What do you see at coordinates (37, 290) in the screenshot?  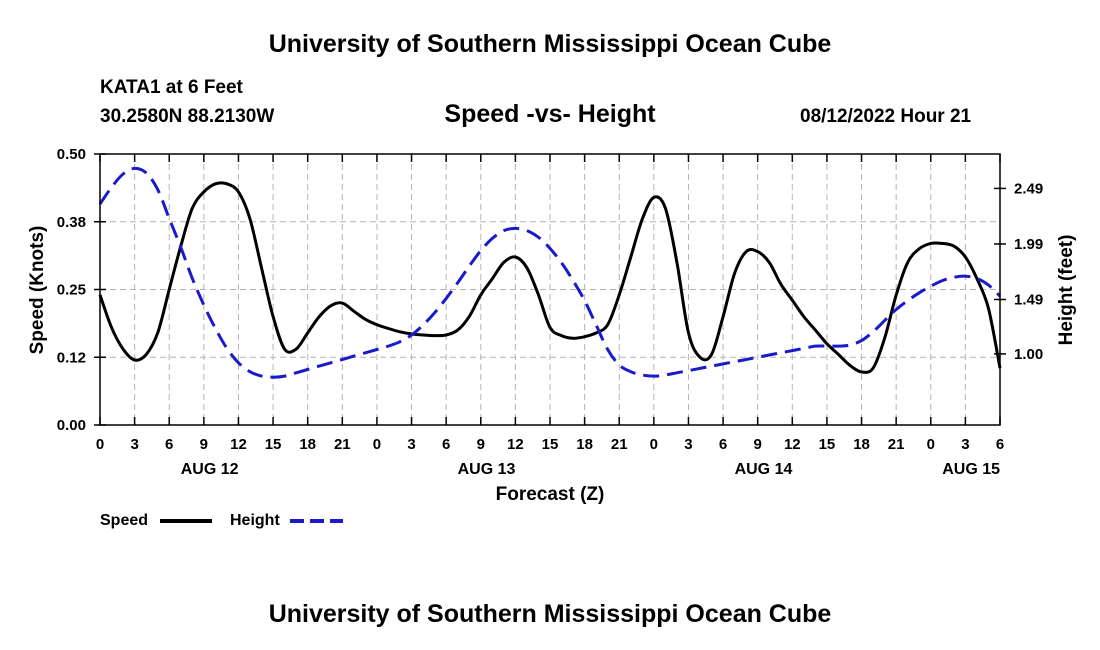 I see `y-axis-title: Speed (Knots)` at bounding box center [37, 290].